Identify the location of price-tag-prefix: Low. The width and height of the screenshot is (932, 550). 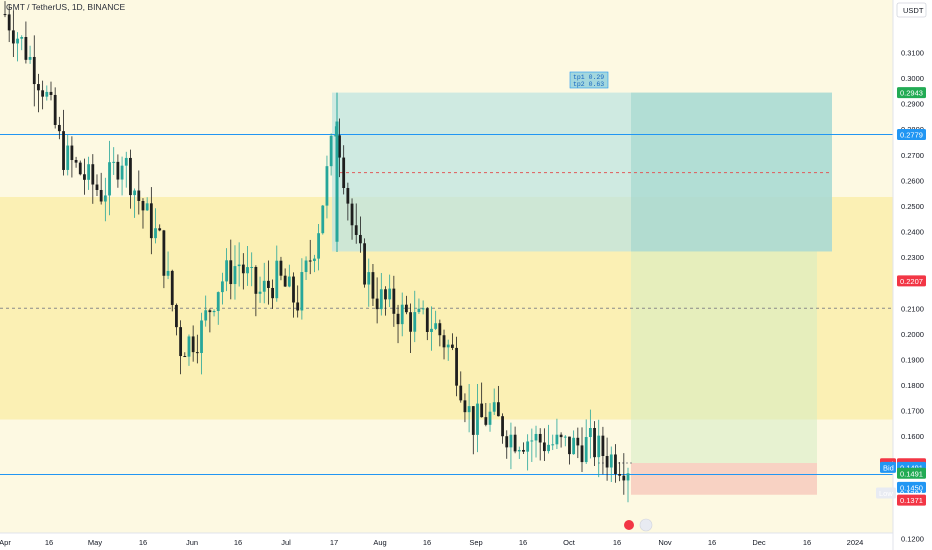
(886, 493).